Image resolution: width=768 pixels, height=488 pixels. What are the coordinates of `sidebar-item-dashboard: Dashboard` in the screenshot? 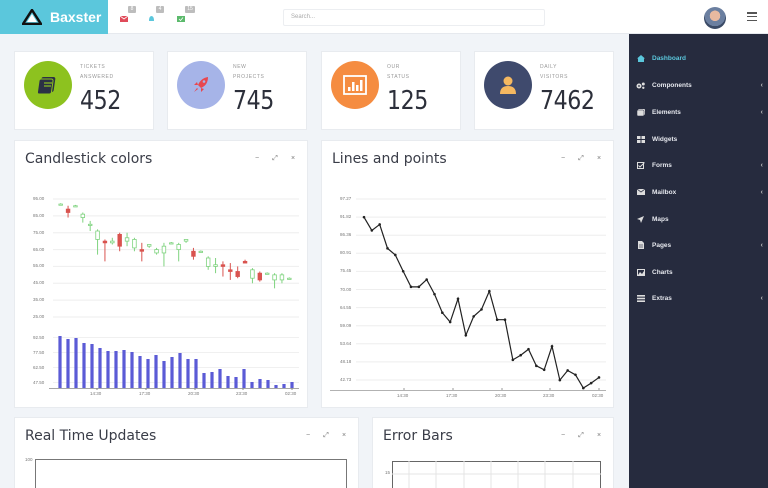 It's located at (698, 58).